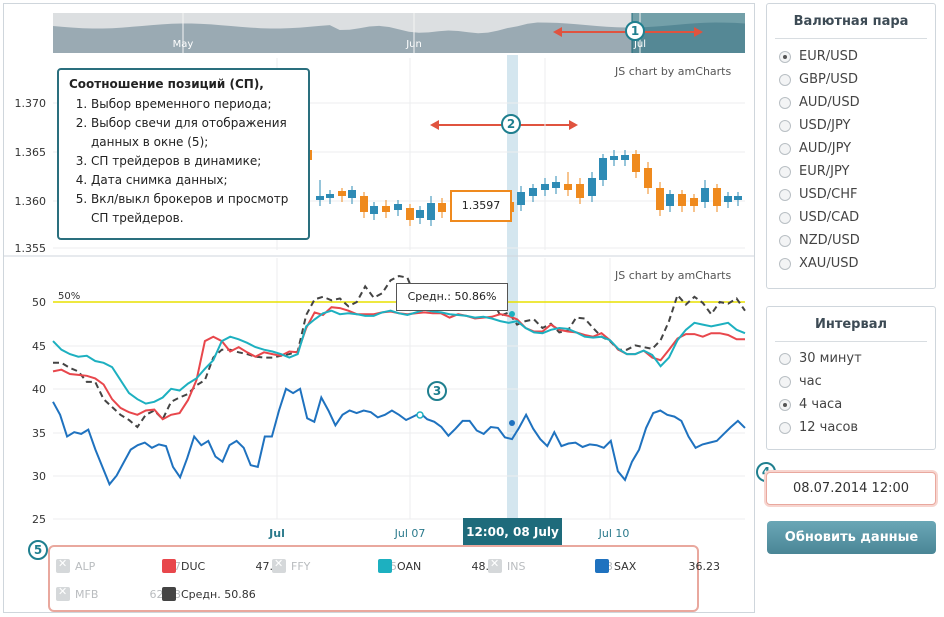 Image resolution: width=944 pixels, height=617 pixels. Describe the element at coordinates (39, 519) in the screenshot. I see `ratio-y-tick: 25` at that location.